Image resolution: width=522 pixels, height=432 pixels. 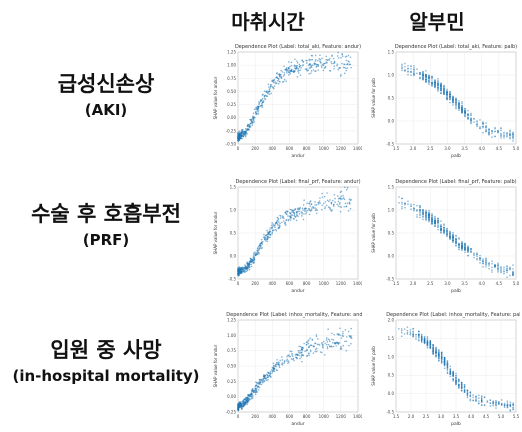 I want to click on y-tick-label: 0.0, so click(x=391, y=256).